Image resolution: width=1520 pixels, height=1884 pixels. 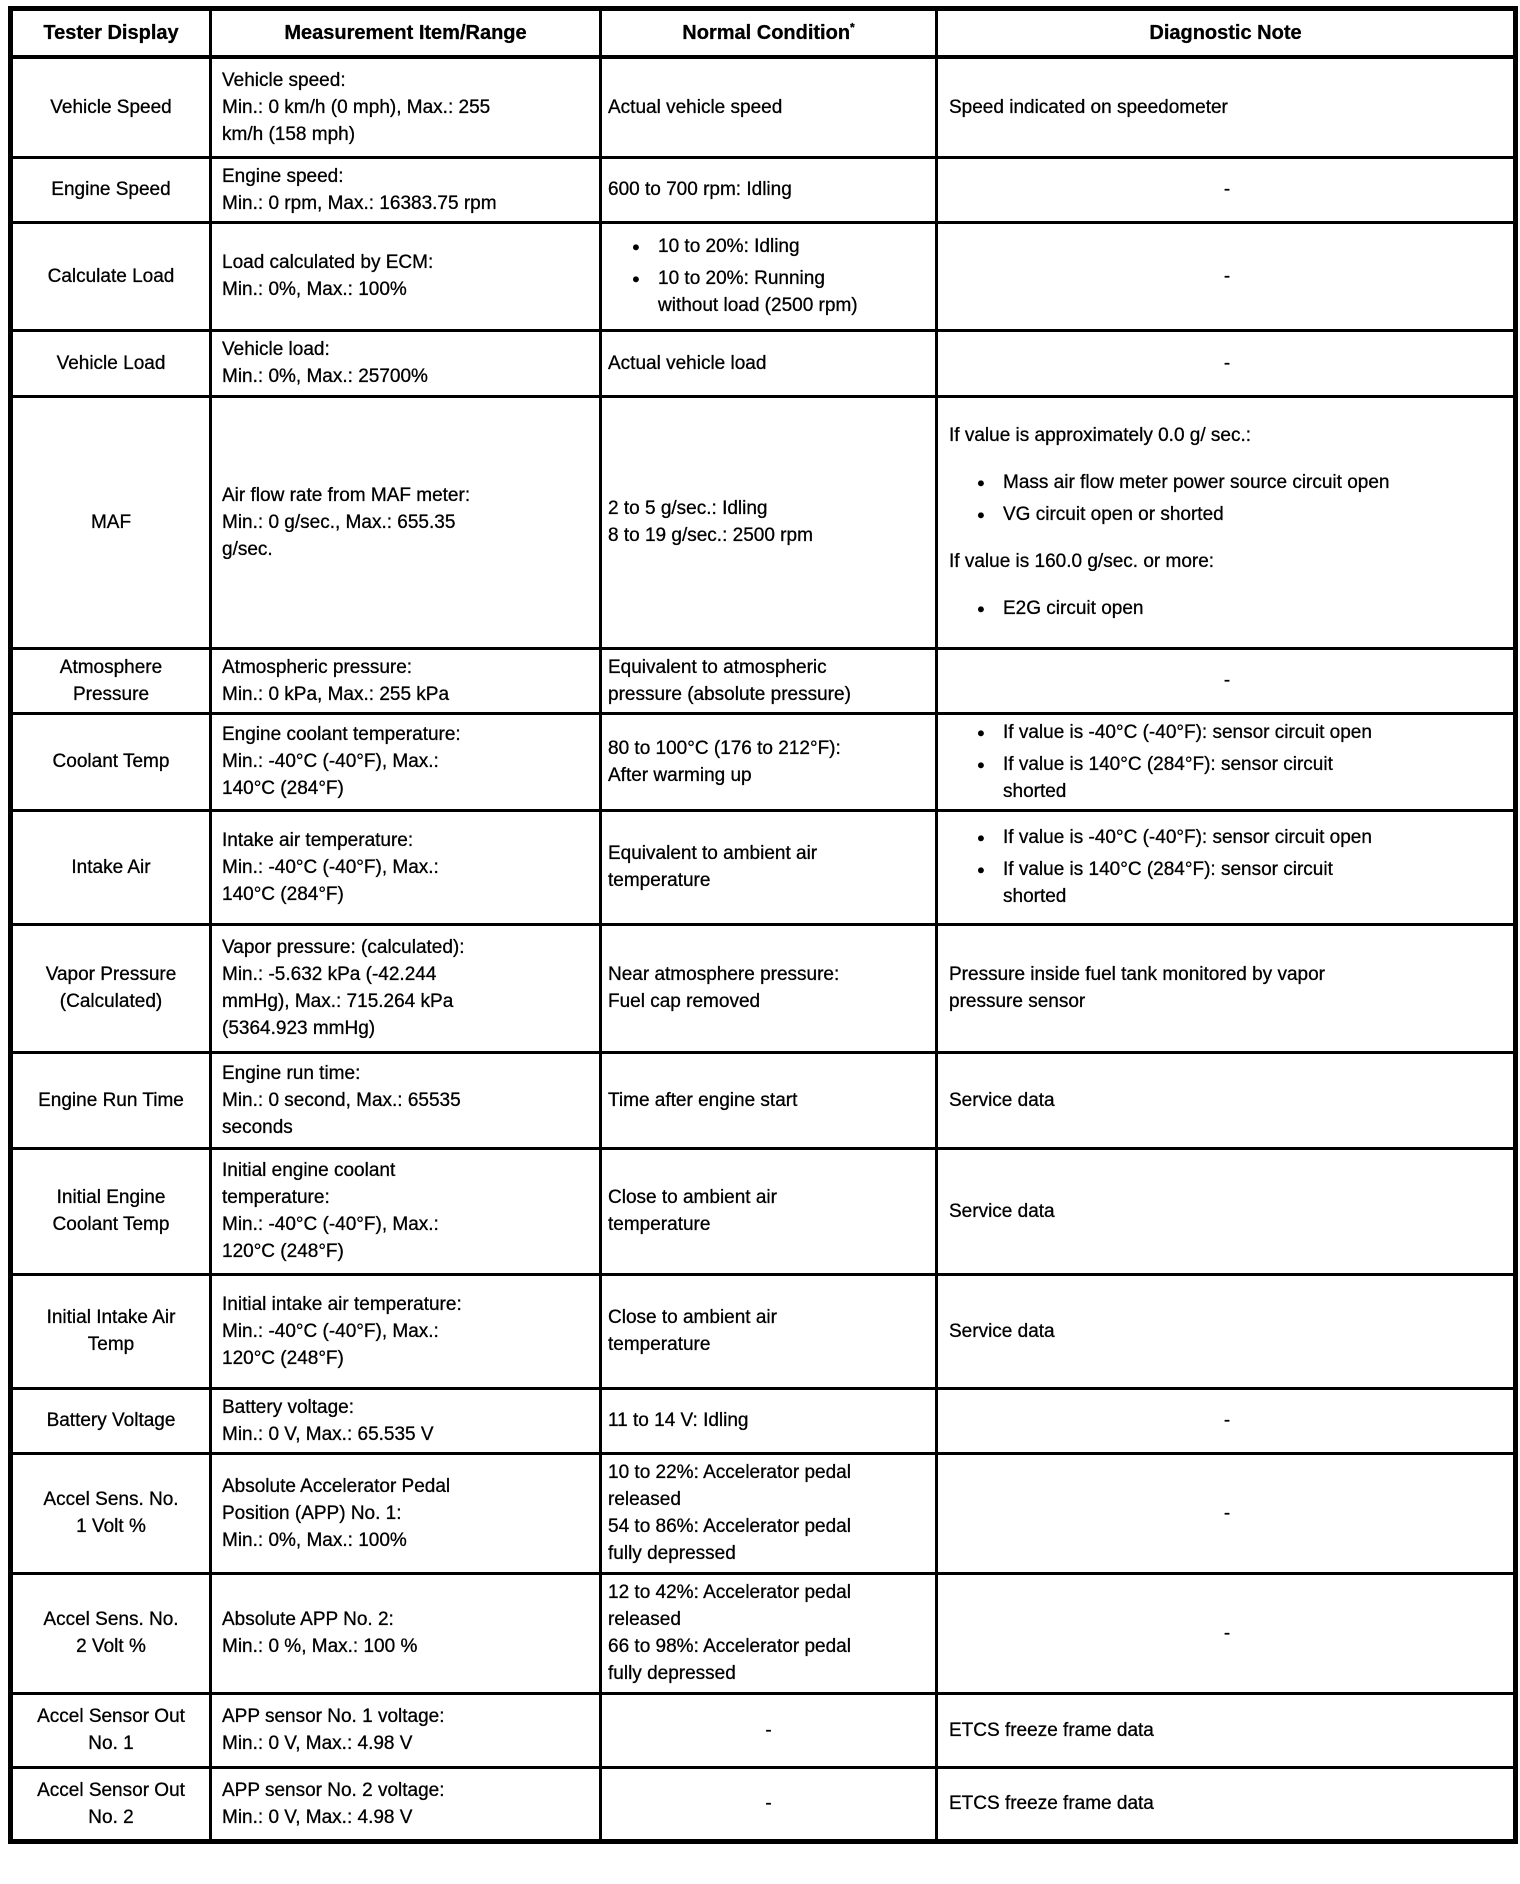 I want to click on cell-tester-display: Engine Speed, so click(x=110, y=189).